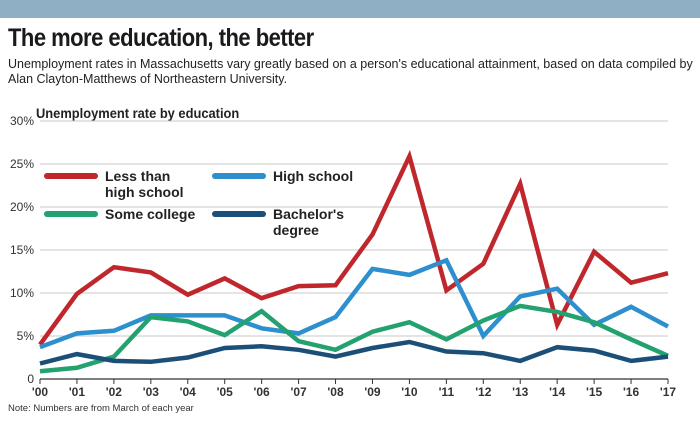 This screenshot has height=424, width=700. Describe the element at coordinates (308, 214) in the screenshot. I see `legend-label: Bachelor's` at that location.